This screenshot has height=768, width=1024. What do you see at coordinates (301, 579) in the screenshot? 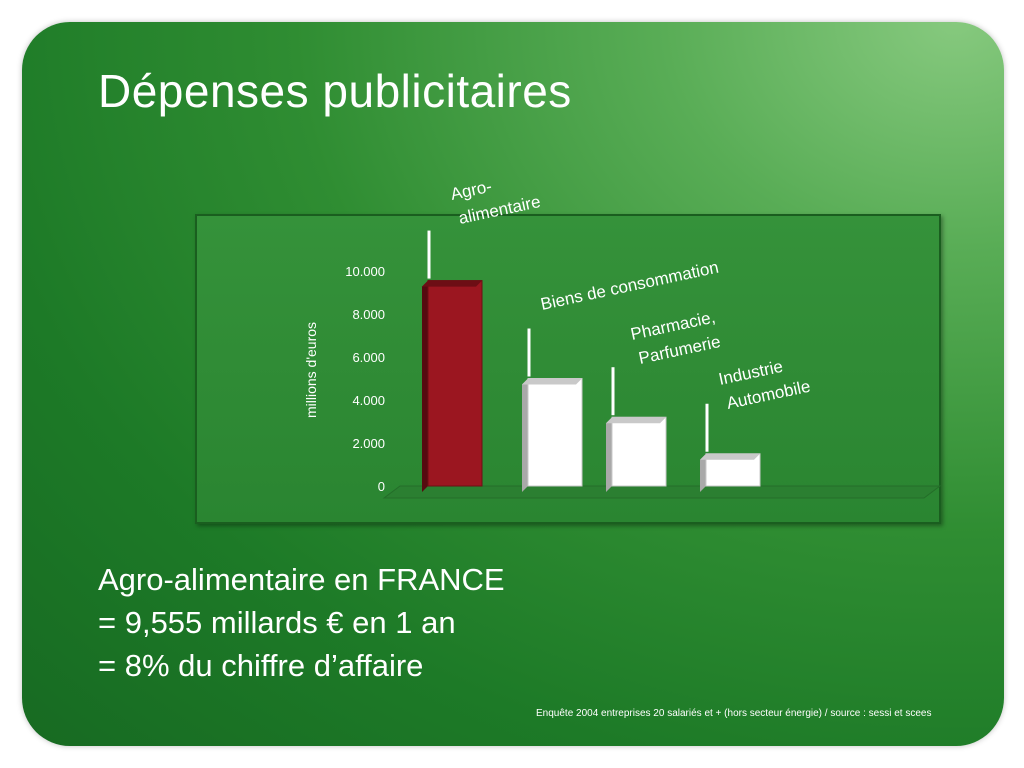
I see `summary-line: Agro-alimentaire en FRANCE` at bounding box center [301, 579].